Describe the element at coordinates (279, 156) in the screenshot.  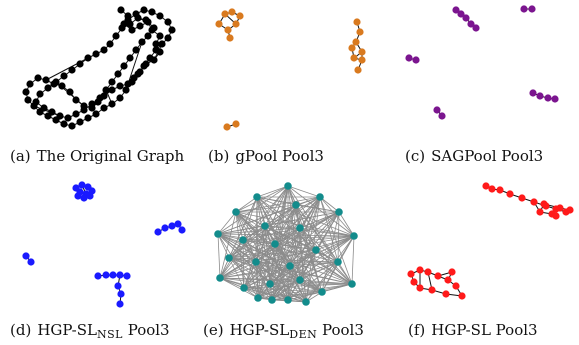
I see `caption-b-name: gPool Pool3` at that location.